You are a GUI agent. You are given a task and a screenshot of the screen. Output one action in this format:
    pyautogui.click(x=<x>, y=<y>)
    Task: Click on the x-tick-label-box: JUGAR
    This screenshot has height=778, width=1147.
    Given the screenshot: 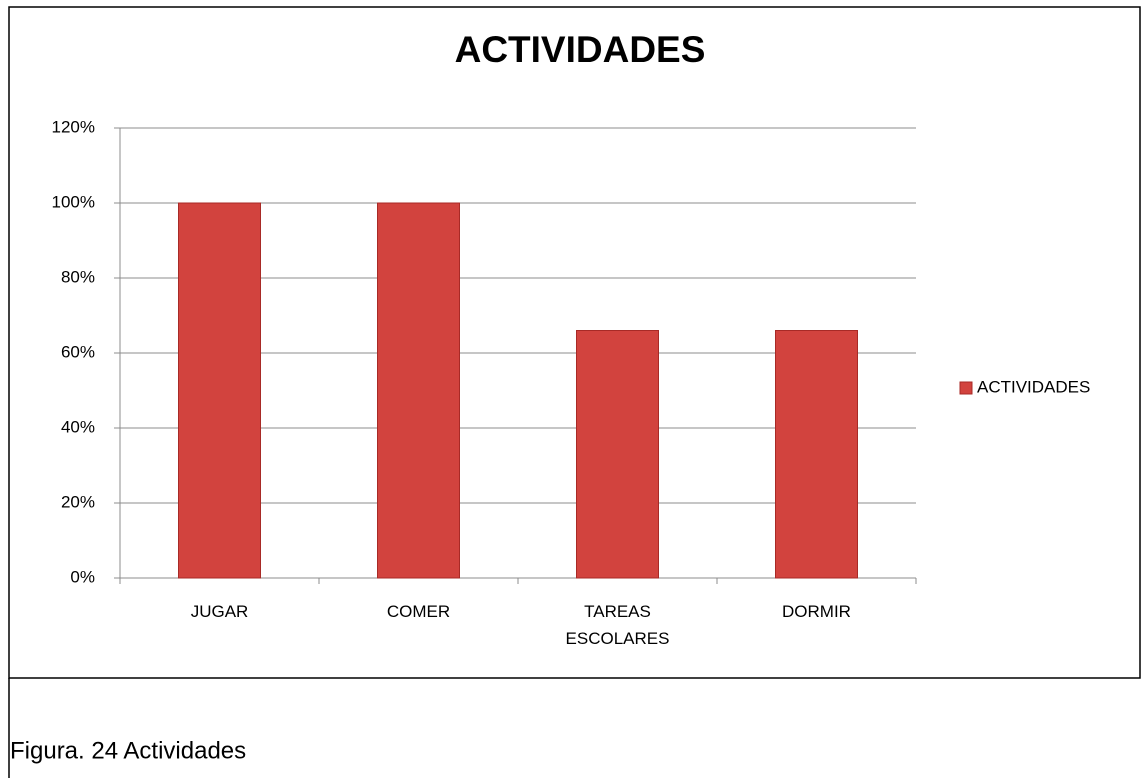 What is the action you would take?
    pyautogui.click(x=219, y=611)
    